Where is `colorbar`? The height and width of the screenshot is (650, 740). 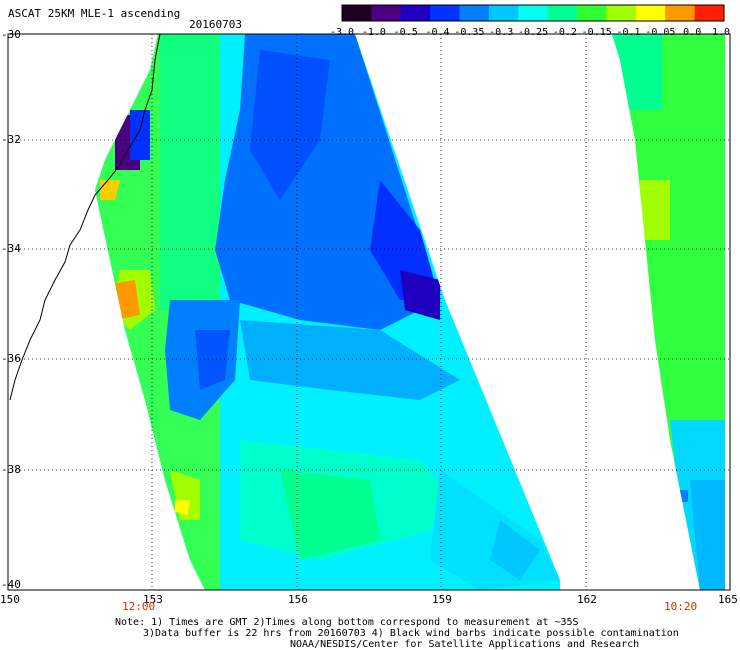 colorbar is located at coordinates (533, 13).